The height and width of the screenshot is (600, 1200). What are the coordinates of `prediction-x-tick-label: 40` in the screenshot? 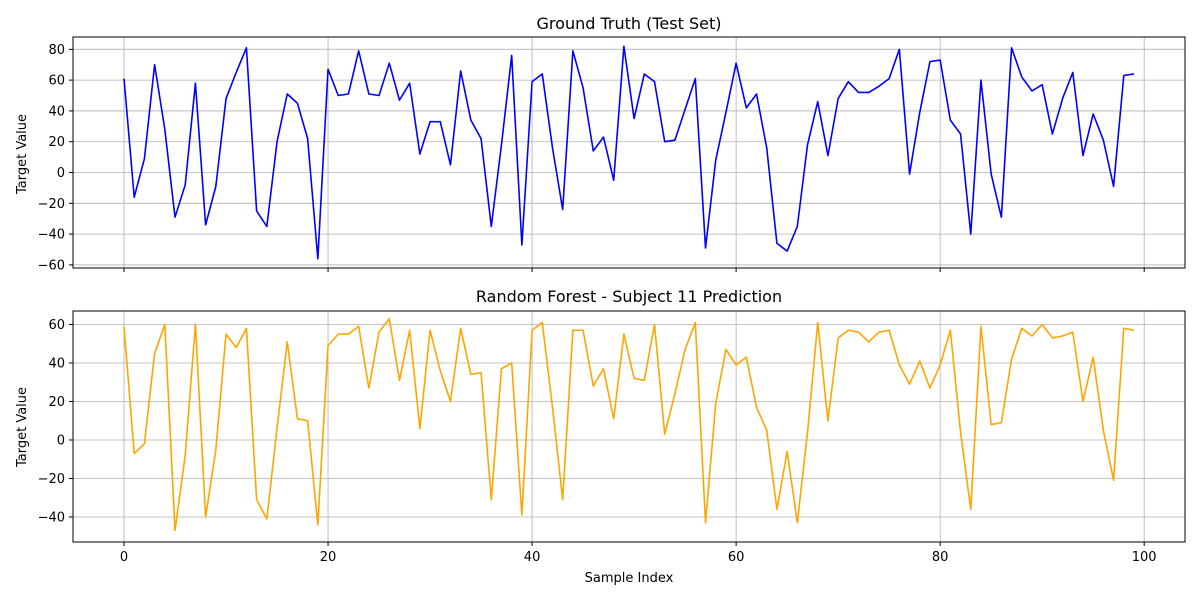 It's located at (532, 557).